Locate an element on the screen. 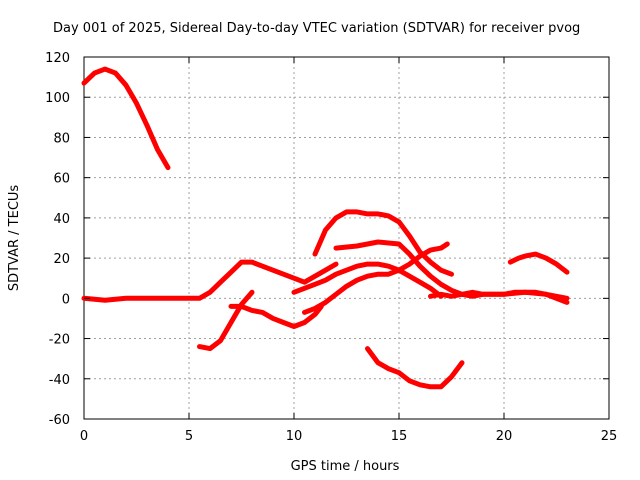 Image resolution: width=640 pixels, height=480 pixels. series-sat-c is located at coordinates (226, 320).